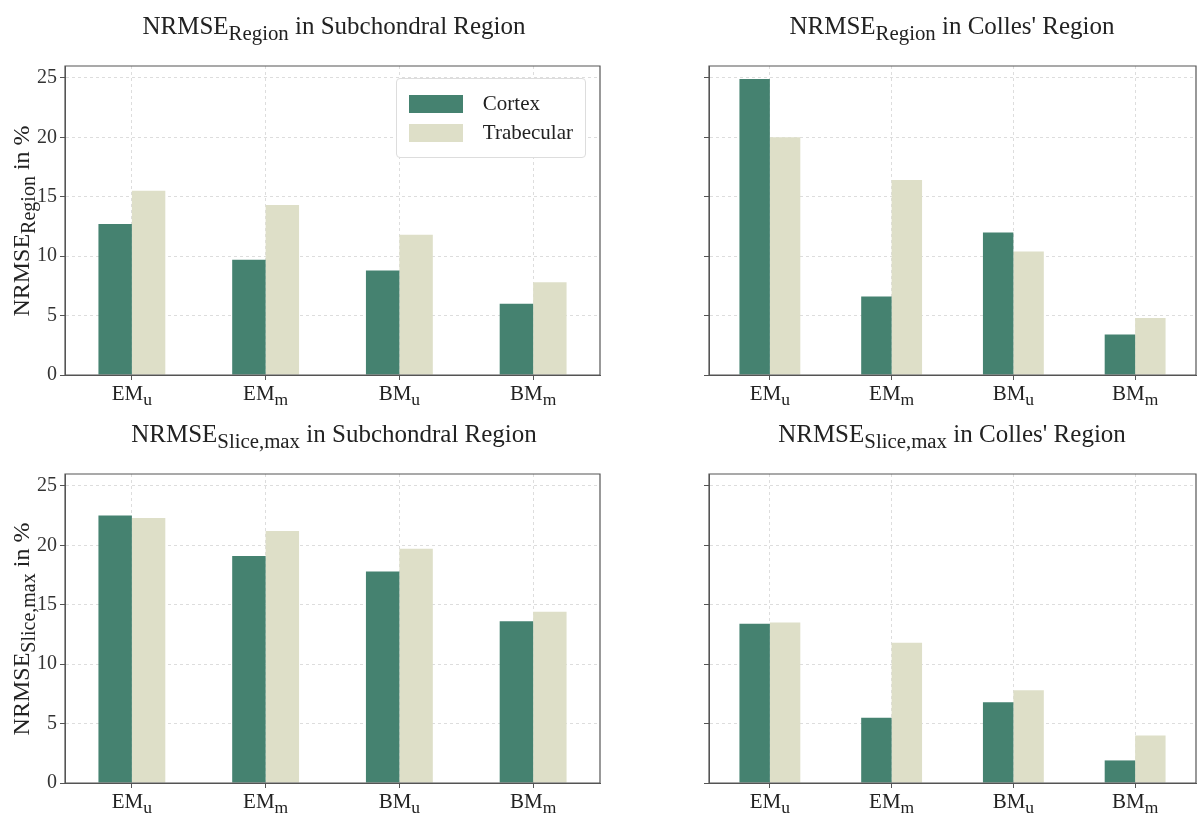 Image resolution: width=1203 pixels, height=826 pixels. I want to click on legend-label: Cortex, so click(511, 103).